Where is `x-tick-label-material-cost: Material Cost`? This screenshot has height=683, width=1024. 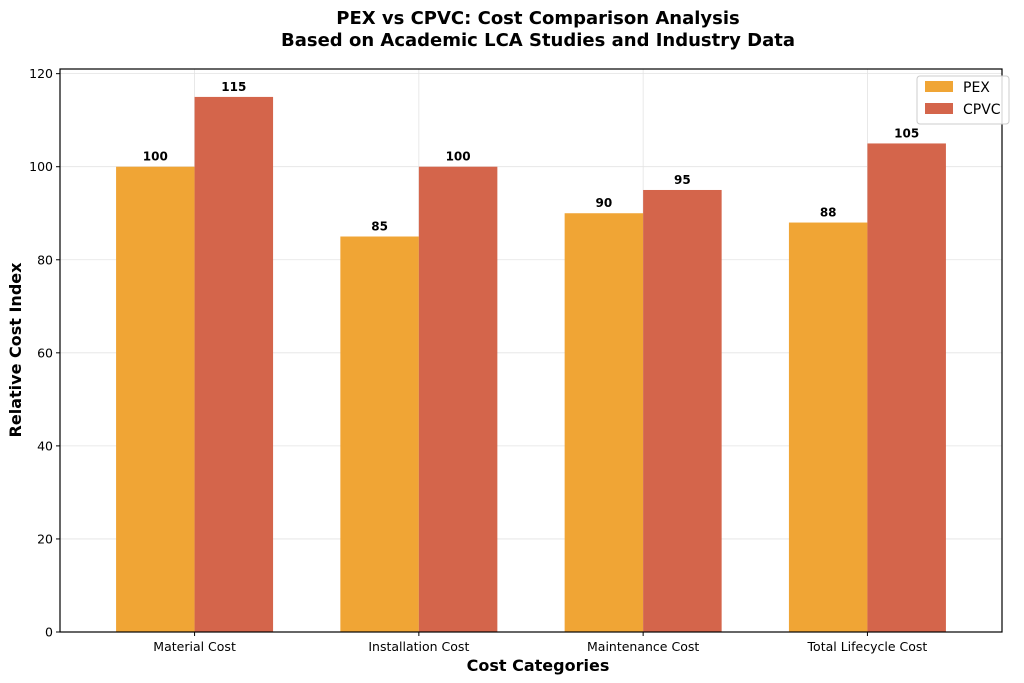 x-tick-label-material-cost: Material Cost is located at coordinates (194, 646).